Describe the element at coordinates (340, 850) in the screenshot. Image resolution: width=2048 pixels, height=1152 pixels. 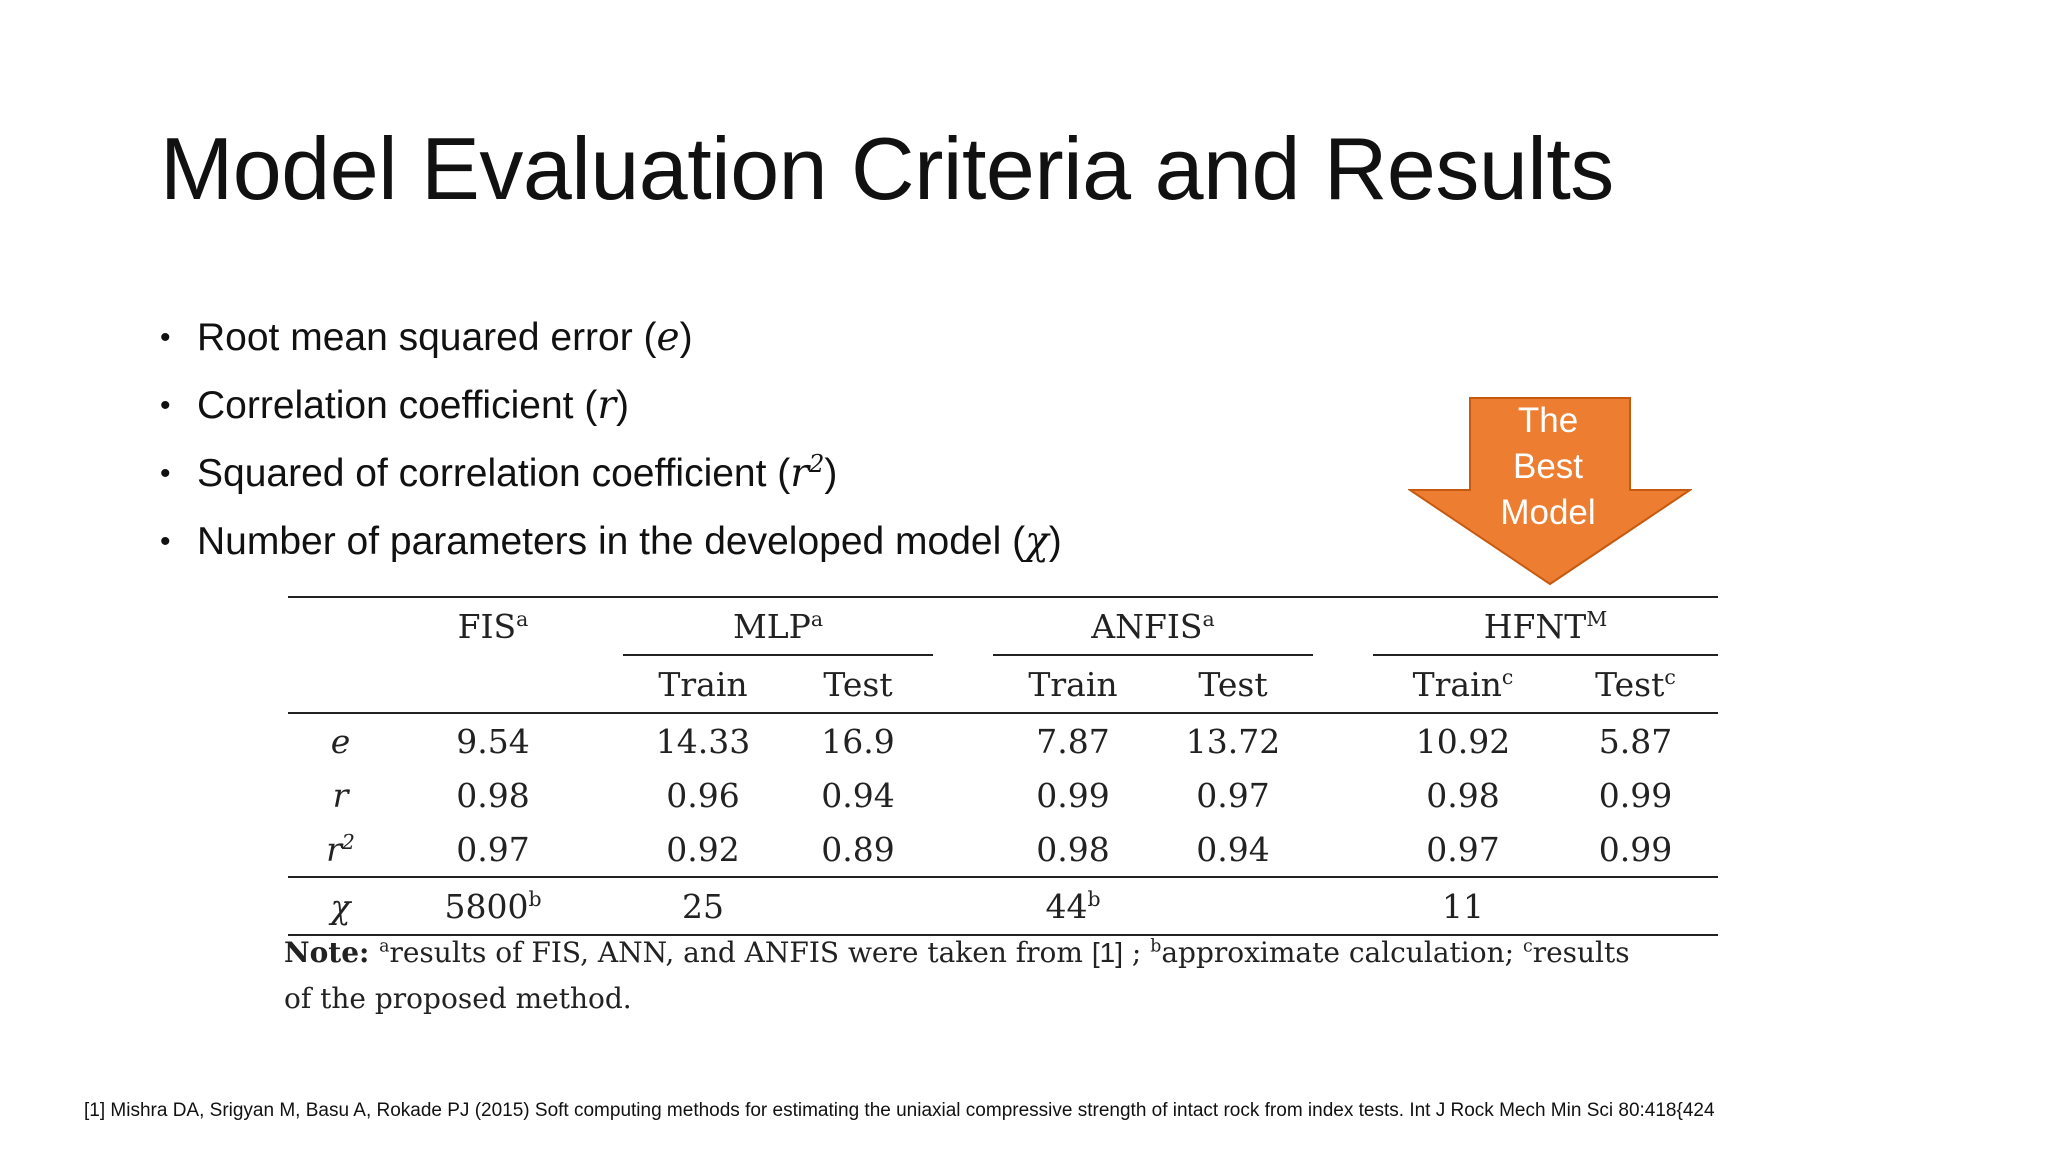
I see `row-label: r2` at that location.